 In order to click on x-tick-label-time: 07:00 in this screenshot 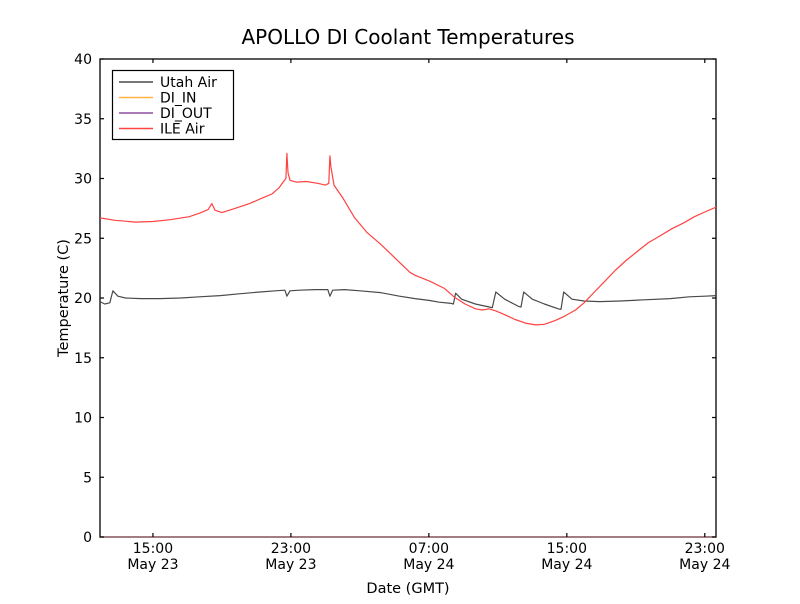, I will do `click(429, 549)`.